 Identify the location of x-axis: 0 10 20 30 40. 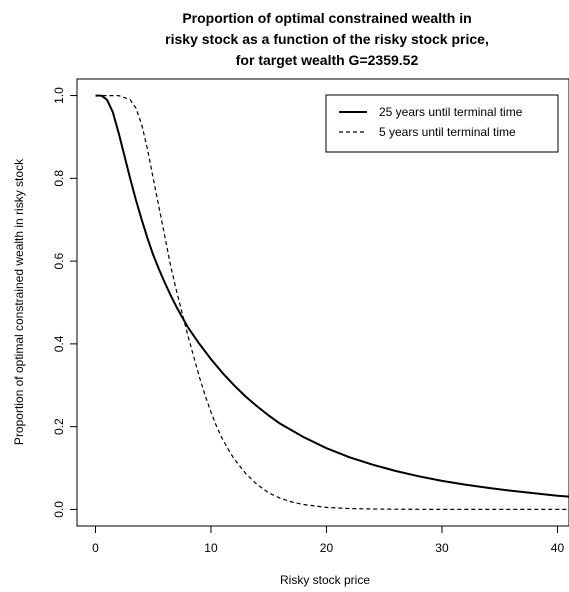
(328, 540).